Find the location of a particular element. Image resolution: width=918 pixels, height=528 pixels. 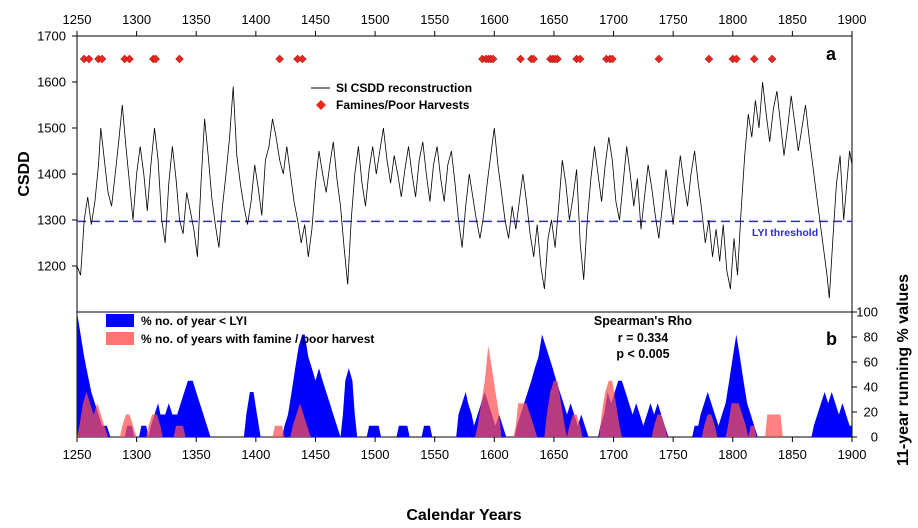

panel-b-y-tick-label: 20 is located at coordinates (871, 412).